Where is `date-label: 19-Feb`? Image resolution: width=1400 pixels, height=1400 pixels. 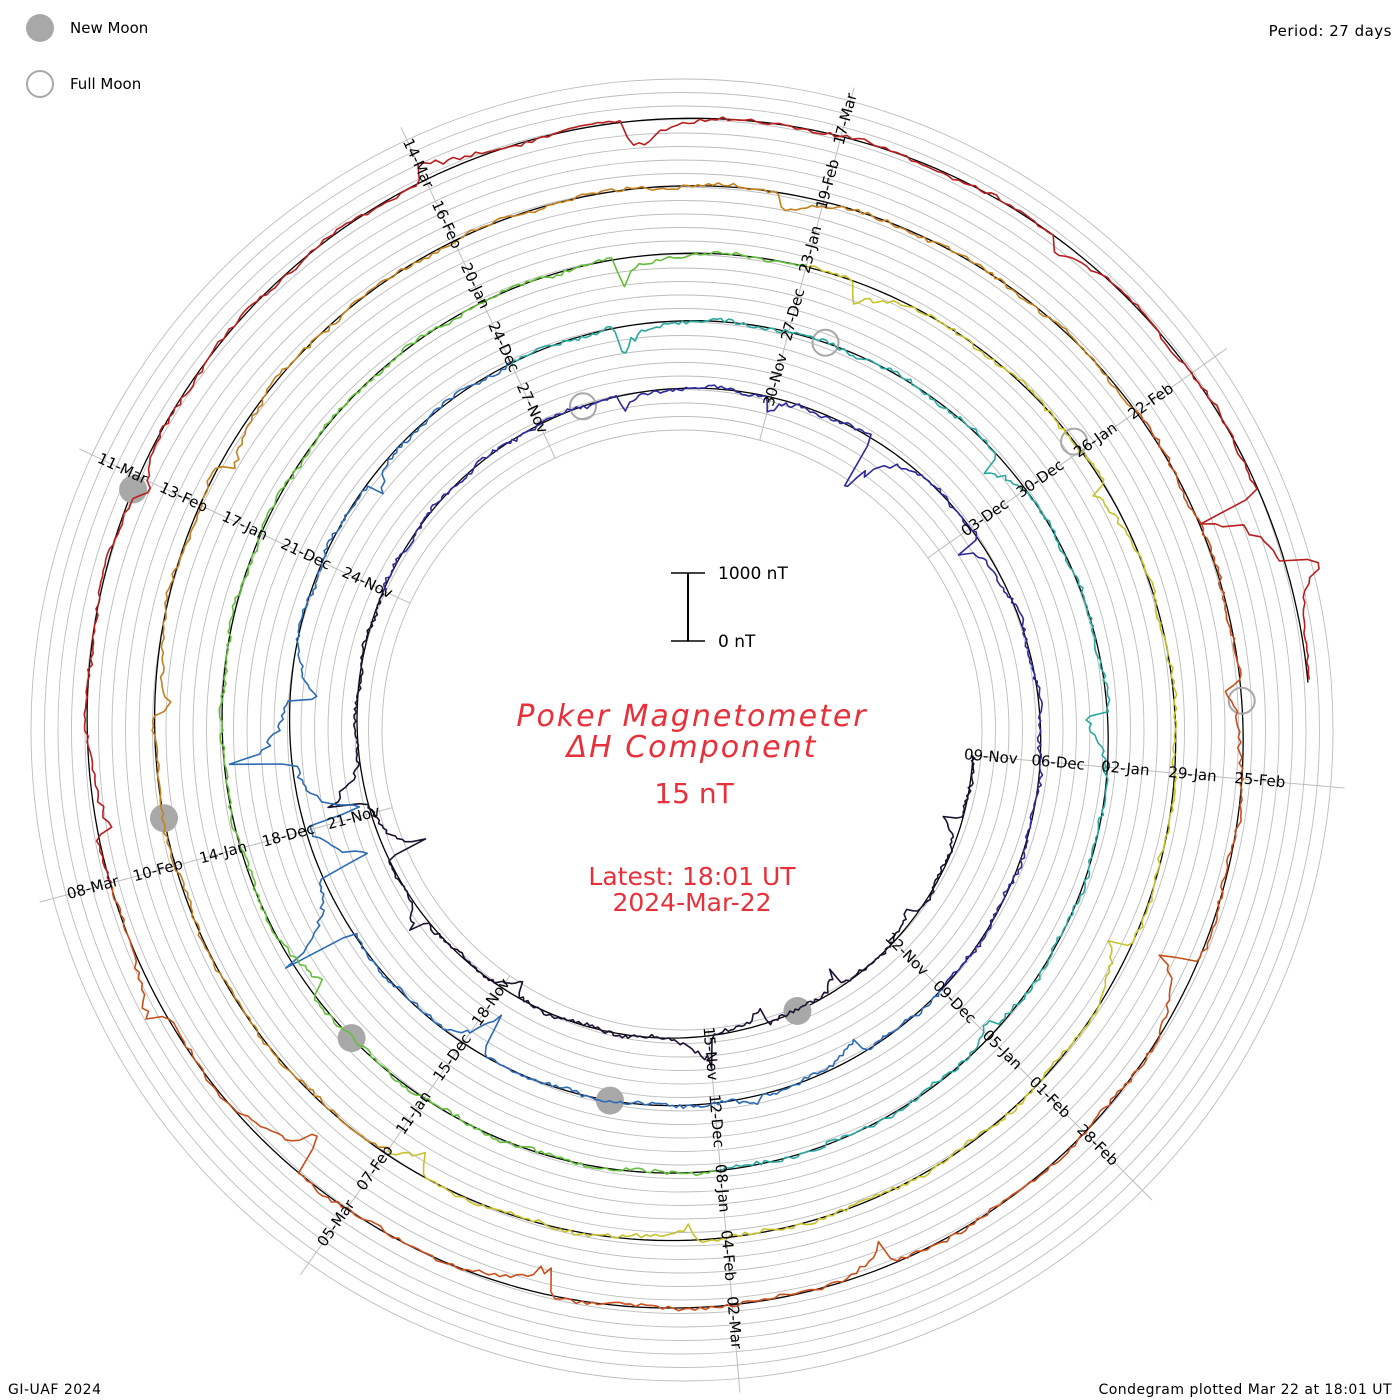 date-label: 19-Feb is located at coordinates (827, 184).